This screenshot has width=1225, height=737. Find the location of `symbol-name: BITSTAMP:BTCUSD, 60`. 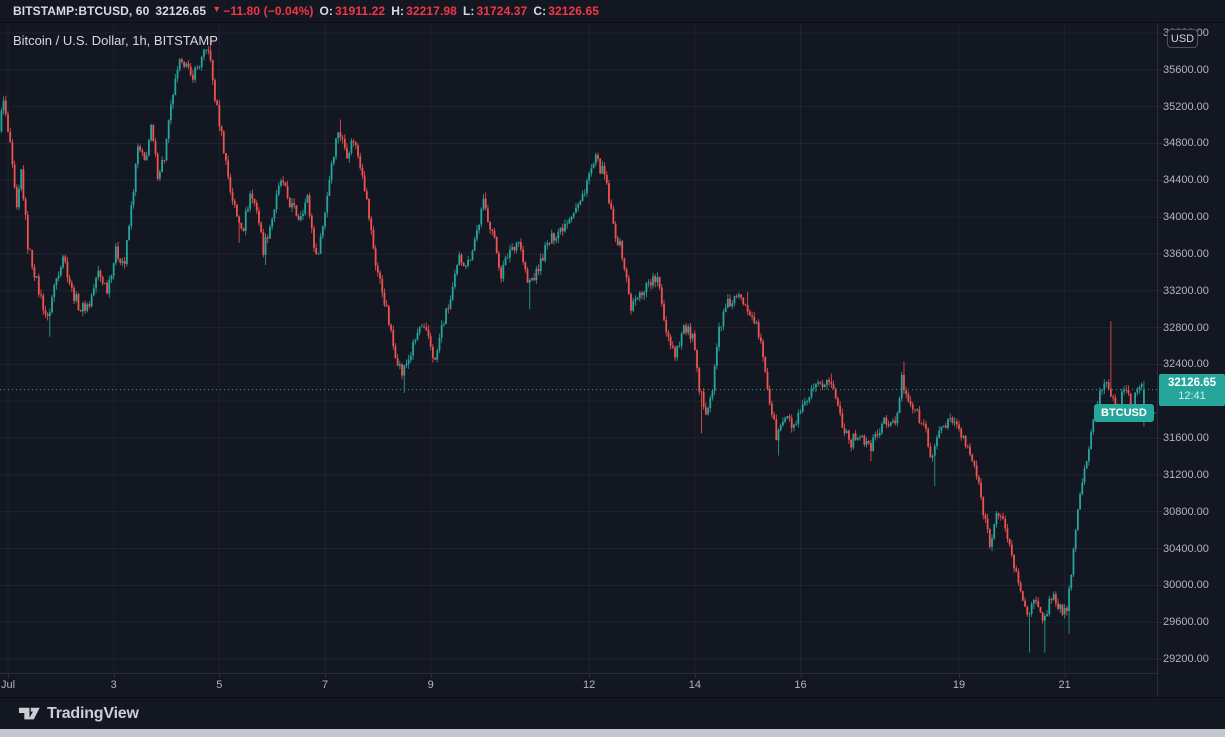

symbol-name: BITSTAMP:BTCUSD, 60 is located at coordinates (81, 11).